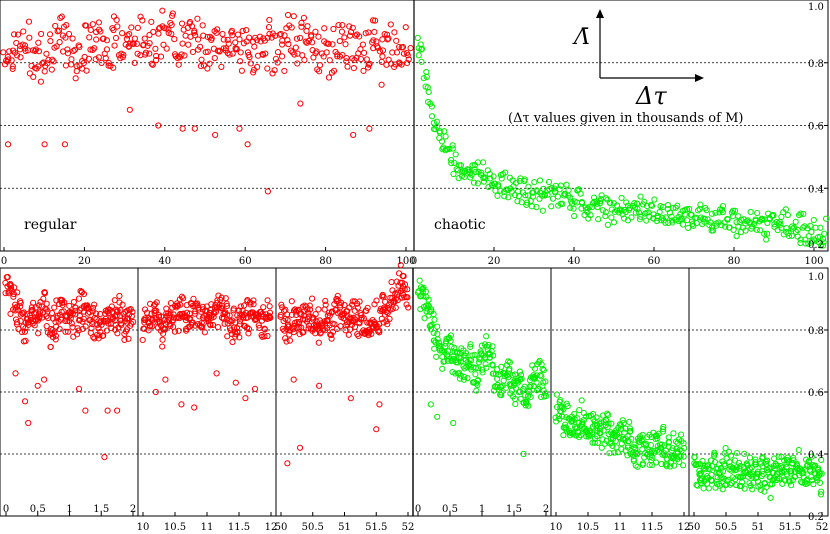 This screenshot has width=830, height=534. I want to click on bottom-x-tick-label: 50.5, so click(726, 527).